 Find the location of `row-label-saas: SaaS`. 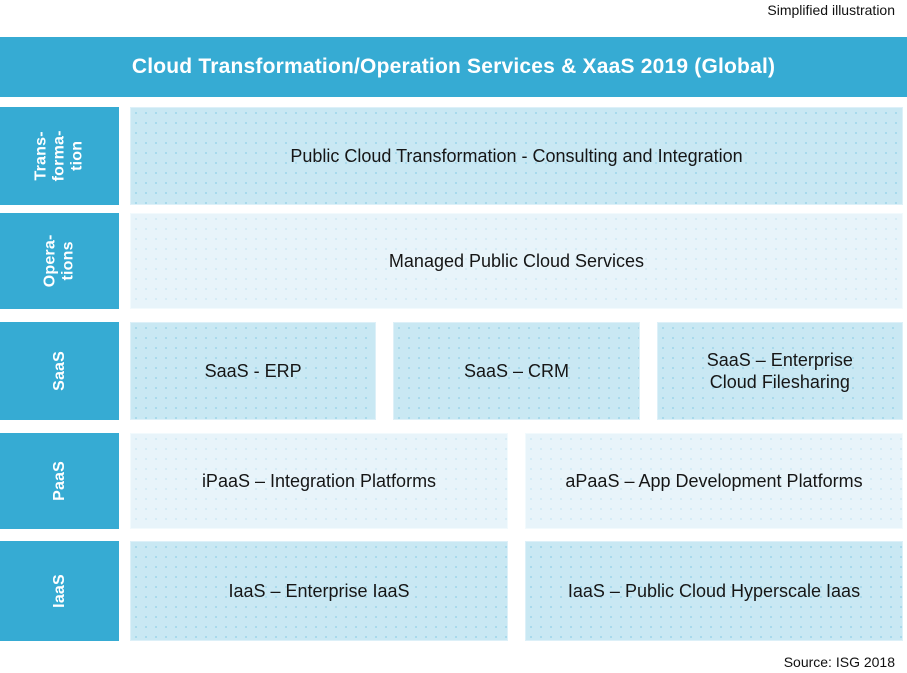

row-label-saas: SaaS is located at coordinates (59, 371).